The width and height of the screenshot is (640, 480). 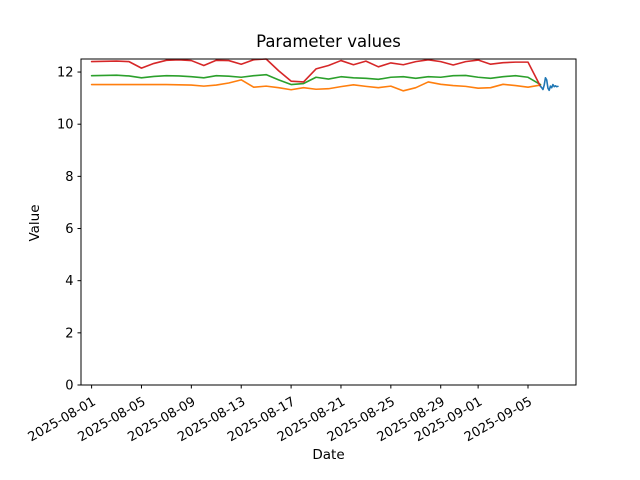 I want to click on y-tick-label: 10, so click(x=65, y=125).